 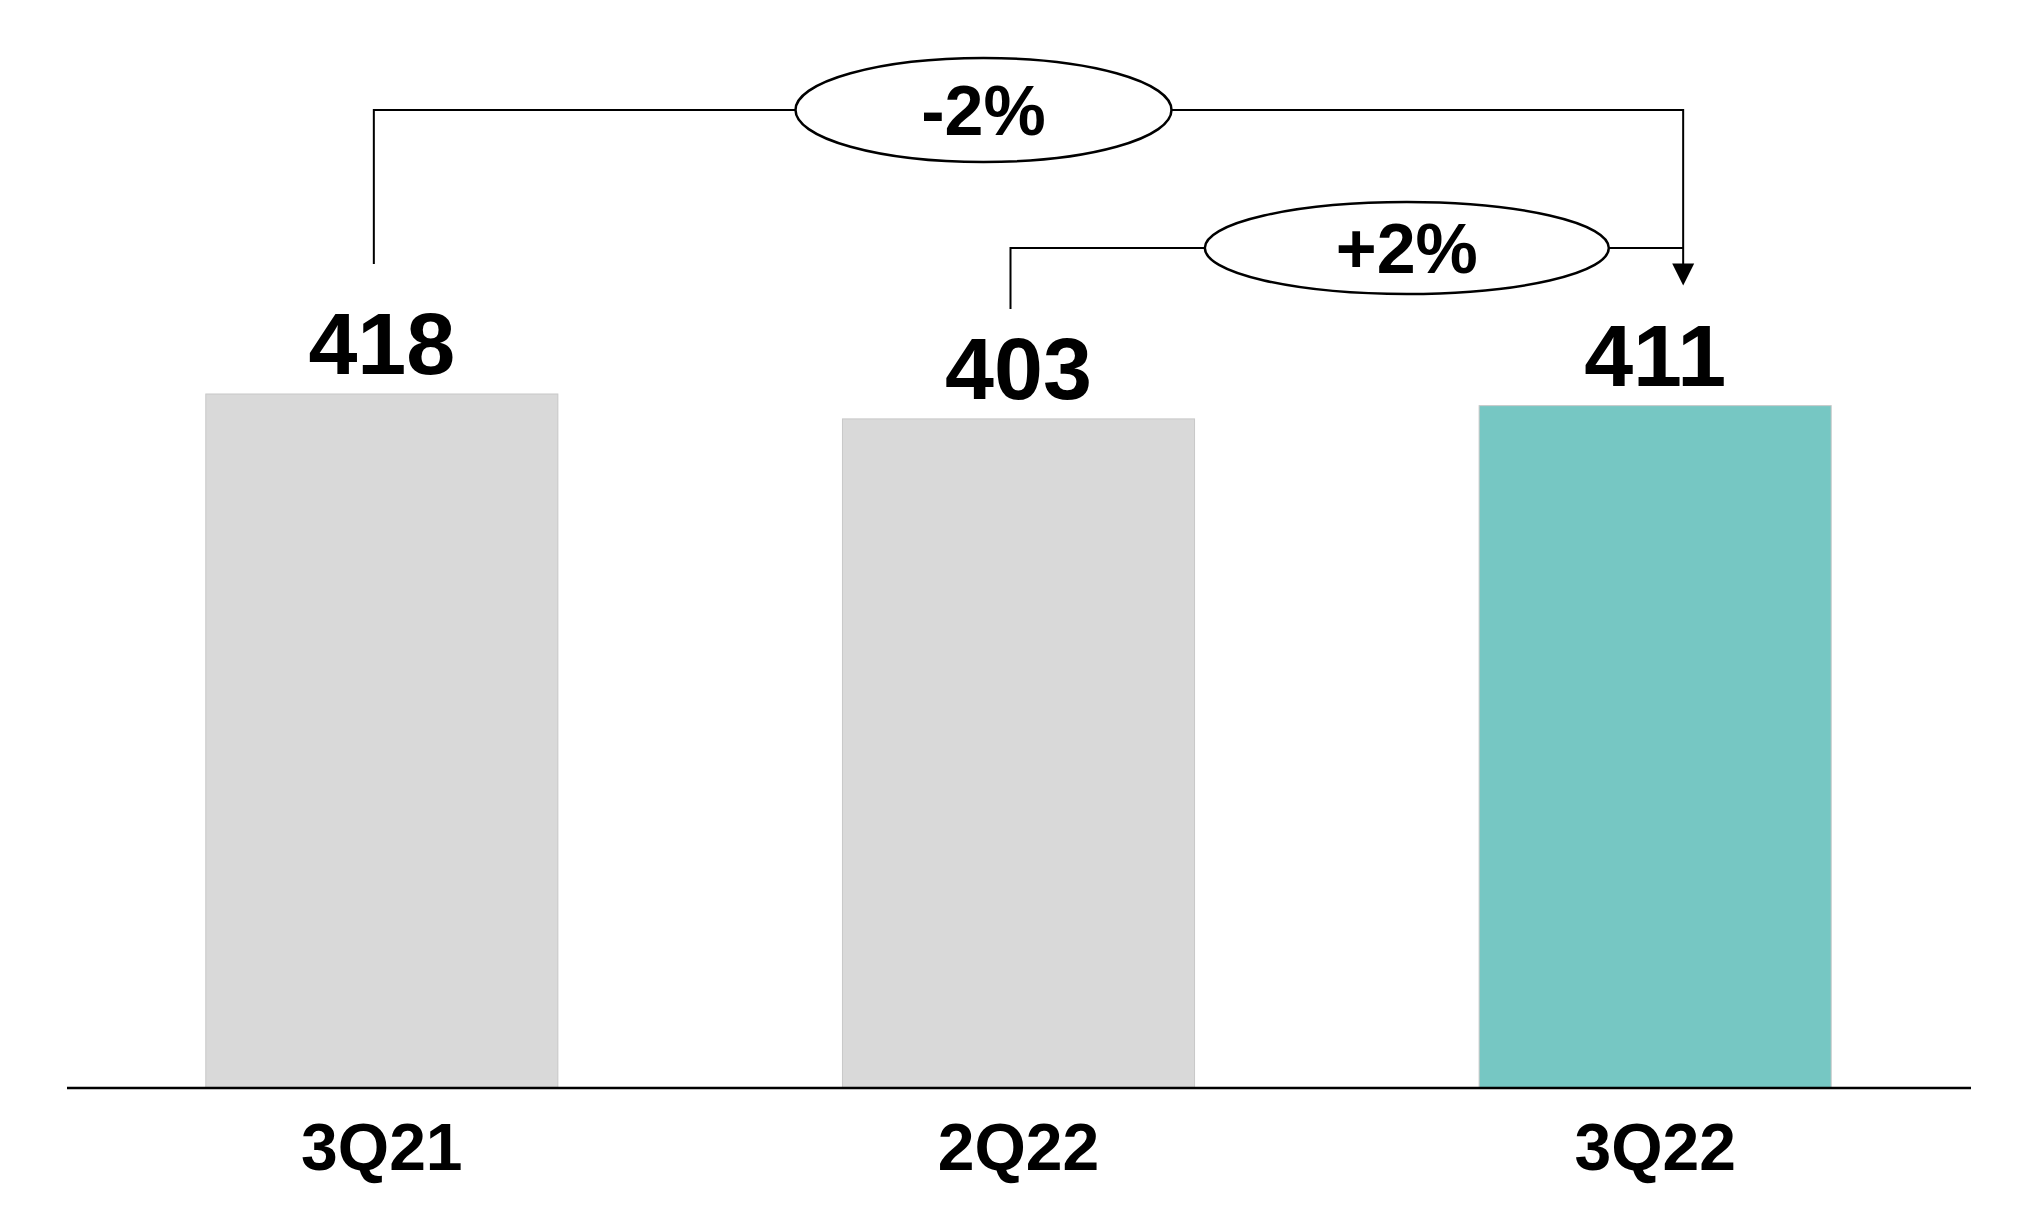 I want to click on x-tick-label: 3Q21, so click(x=382, y=1147).